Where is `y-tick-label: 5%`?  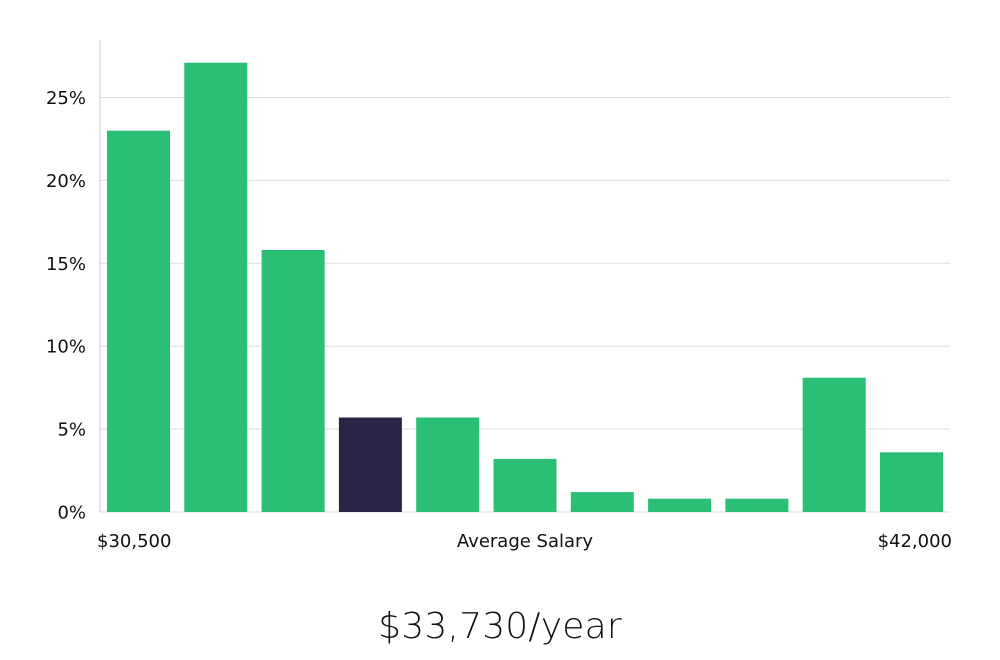
y-tick-label: 5% is located at coordinates (71, 430).